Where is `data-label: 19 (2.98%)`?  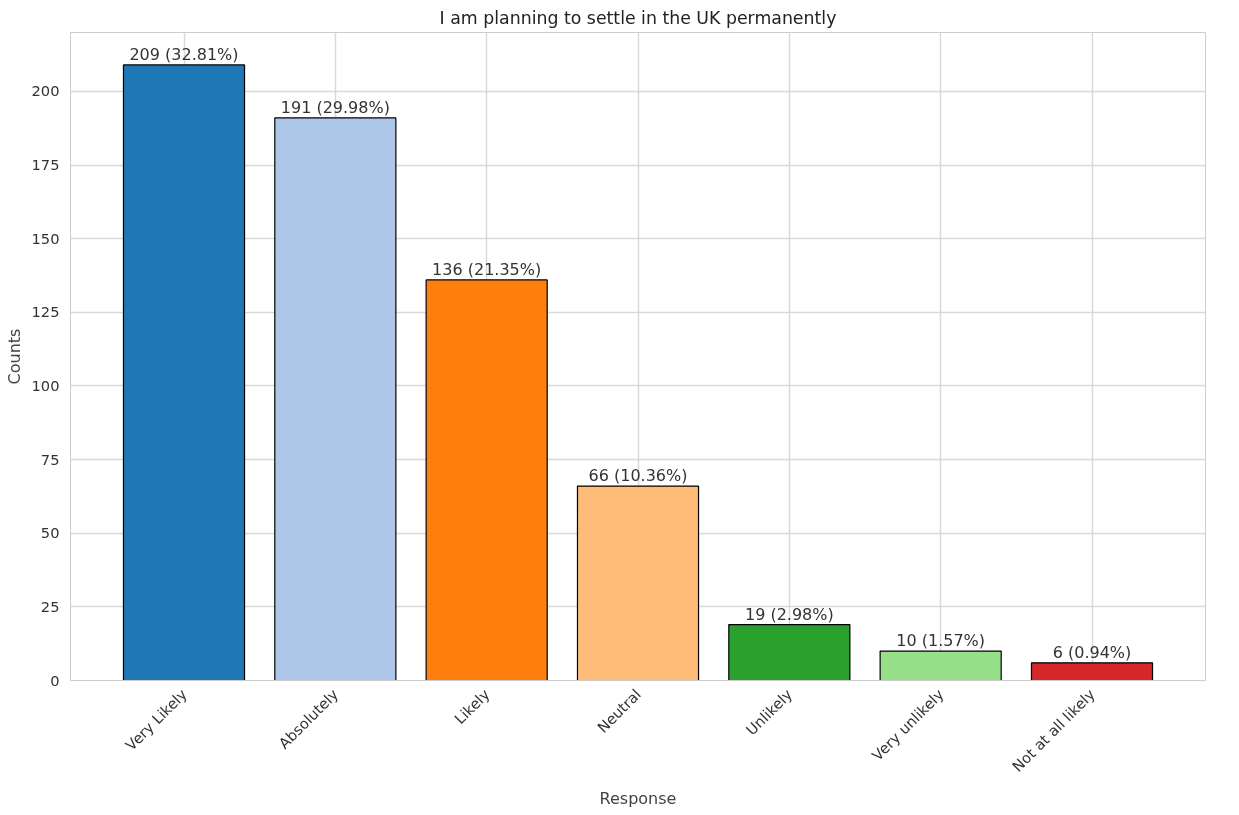
data-label: 19 (2.98%) is located at coordinates (789, 614).